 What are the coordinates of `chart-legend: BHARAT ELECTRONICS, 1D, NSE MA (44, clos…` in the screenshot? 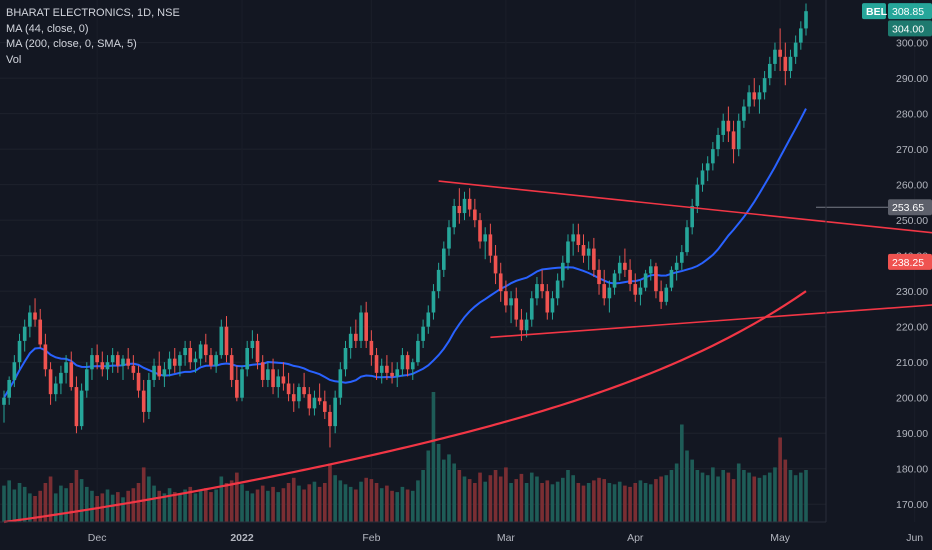 It's located at (93, 37).